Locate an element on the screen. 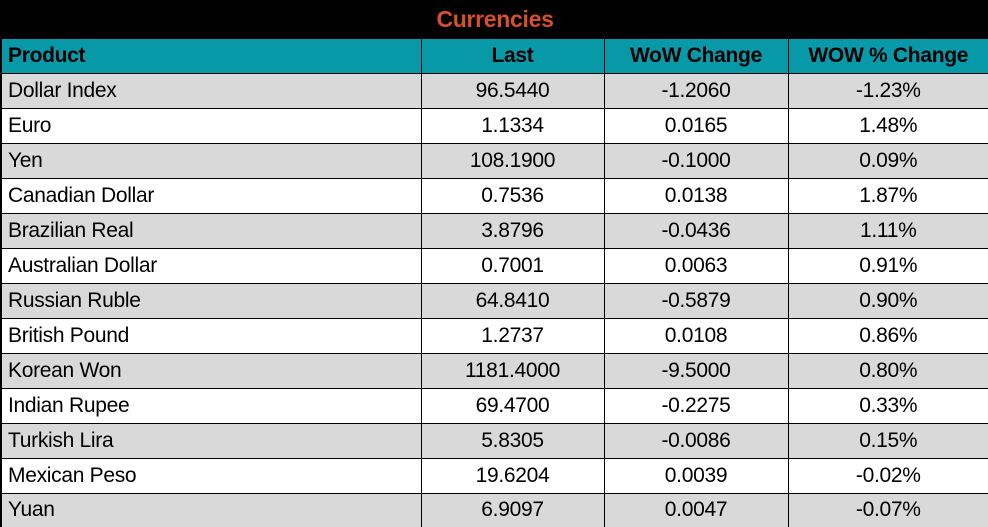 This screenshot has height=527, width=988. table-row: Euro 1.1334 0.0165 1.48% is located at coordinates (494, 125).